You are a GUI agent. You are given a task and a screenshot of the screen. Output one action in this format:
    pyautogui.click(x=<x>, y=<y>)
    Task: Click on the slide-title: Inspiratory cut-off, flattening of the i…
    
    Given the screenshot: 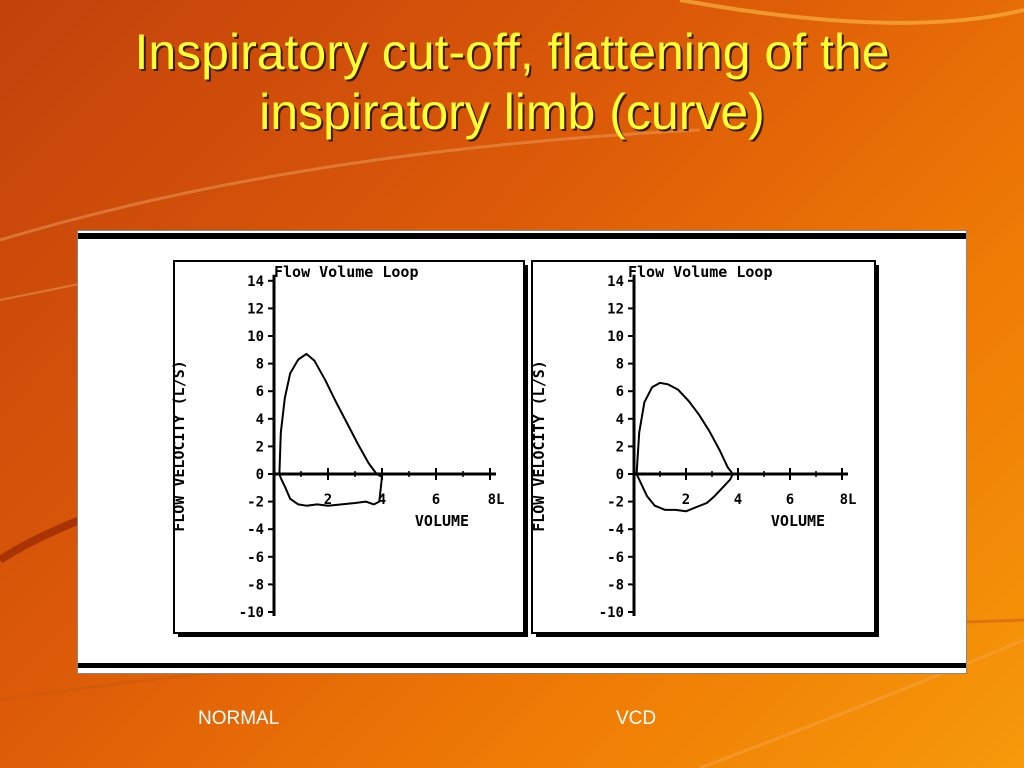 What is the action you would take?
    pyautogui.click(x=512, y=82)
    